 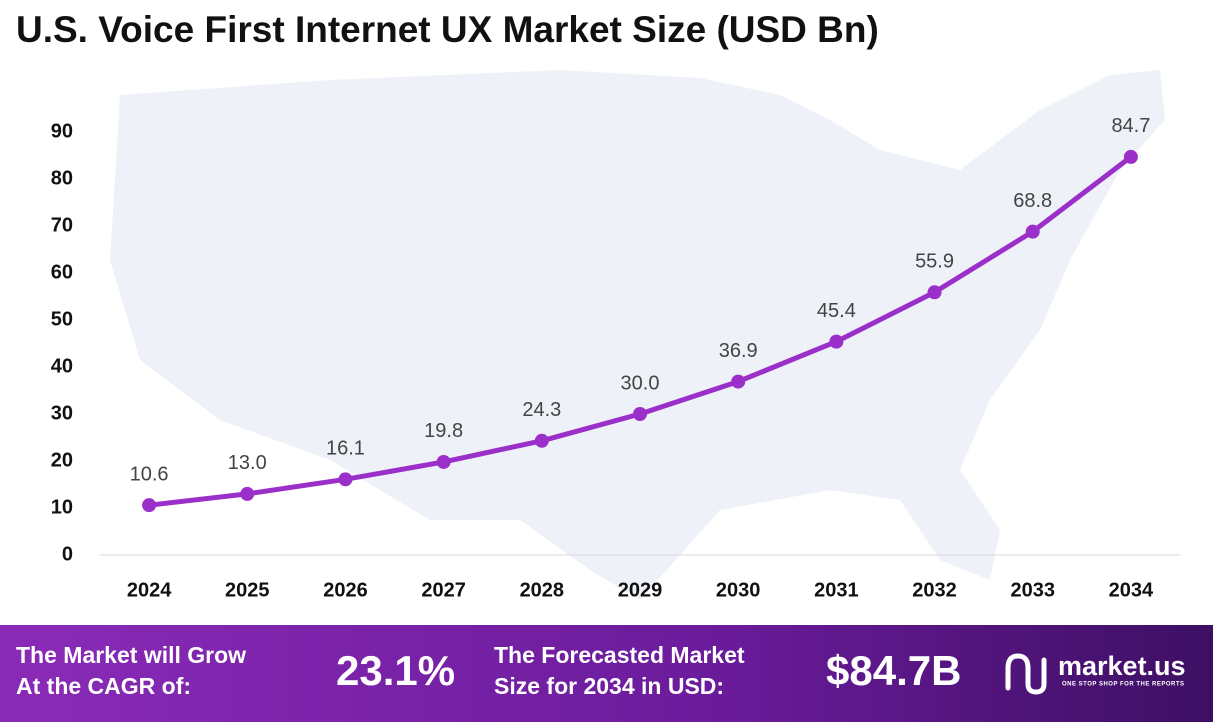 What do you see at coordinates (1032, 590) in the screenshot?
I see `x-tick-label: 2033` at bounding box center [1032, 590].